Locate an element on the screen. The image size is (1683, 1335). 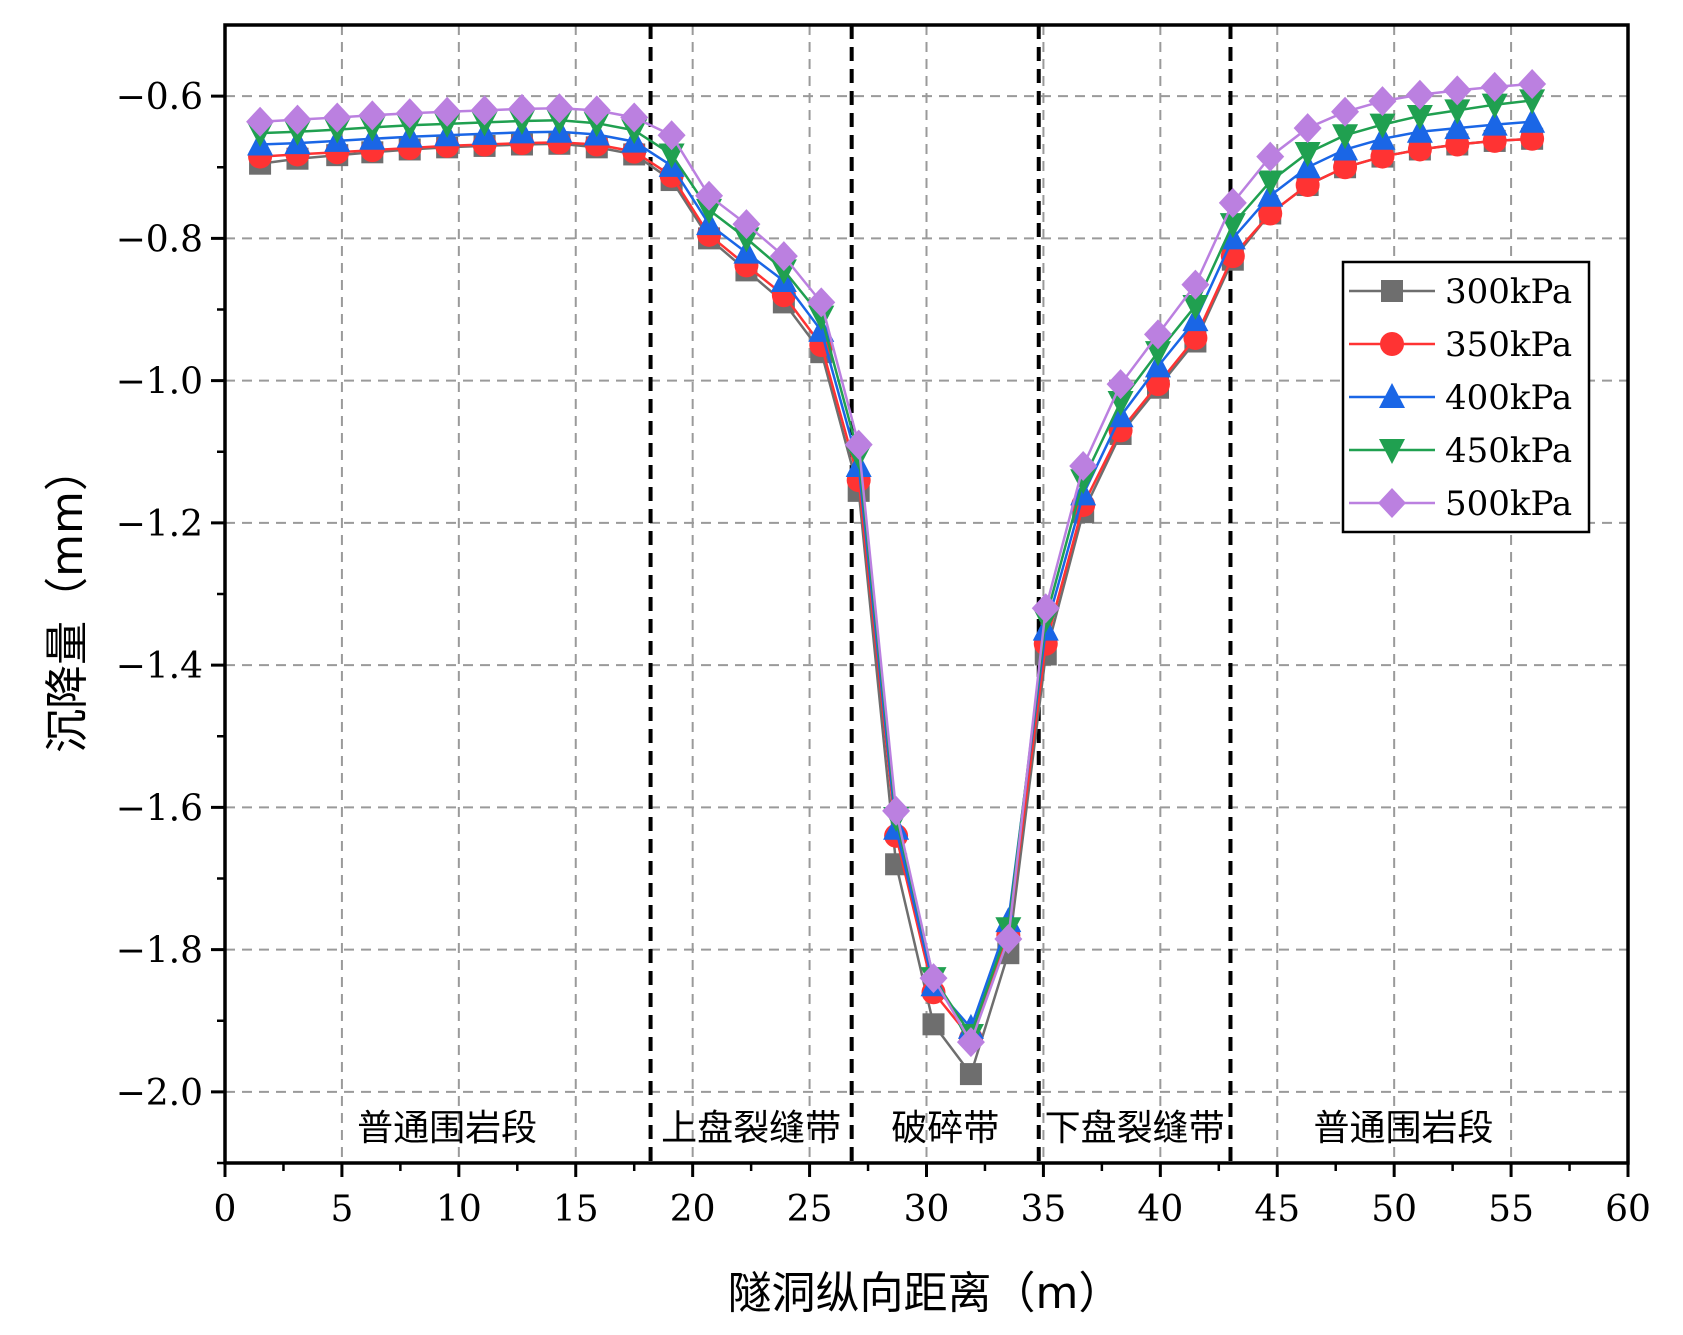
legend-label: 350kPa is located at coordinates (1508, 345).